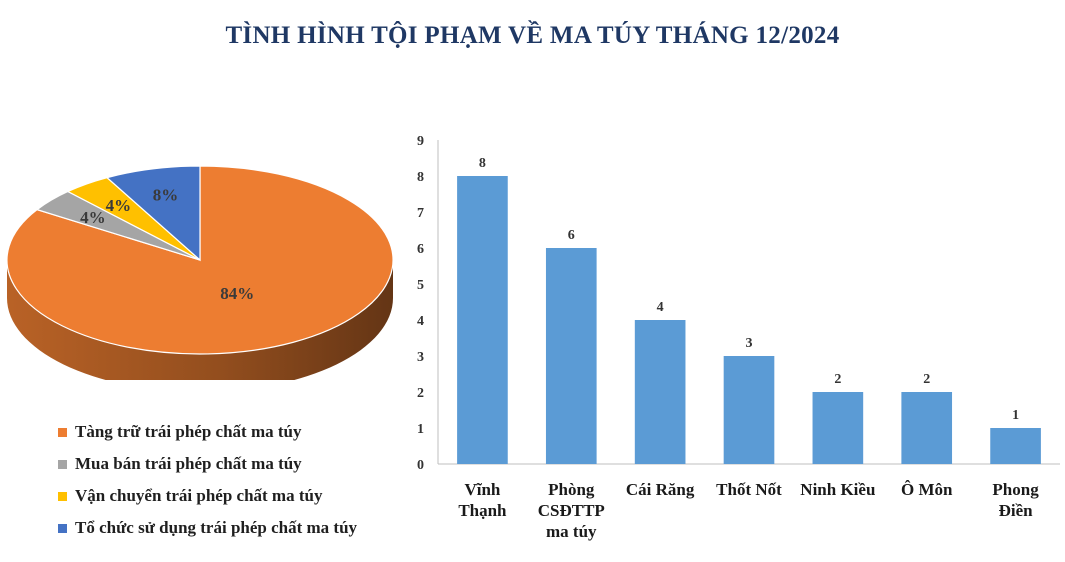 This screenshot has height=562, width=1065. I want to click on pie-side-wall, so click(200, 320).